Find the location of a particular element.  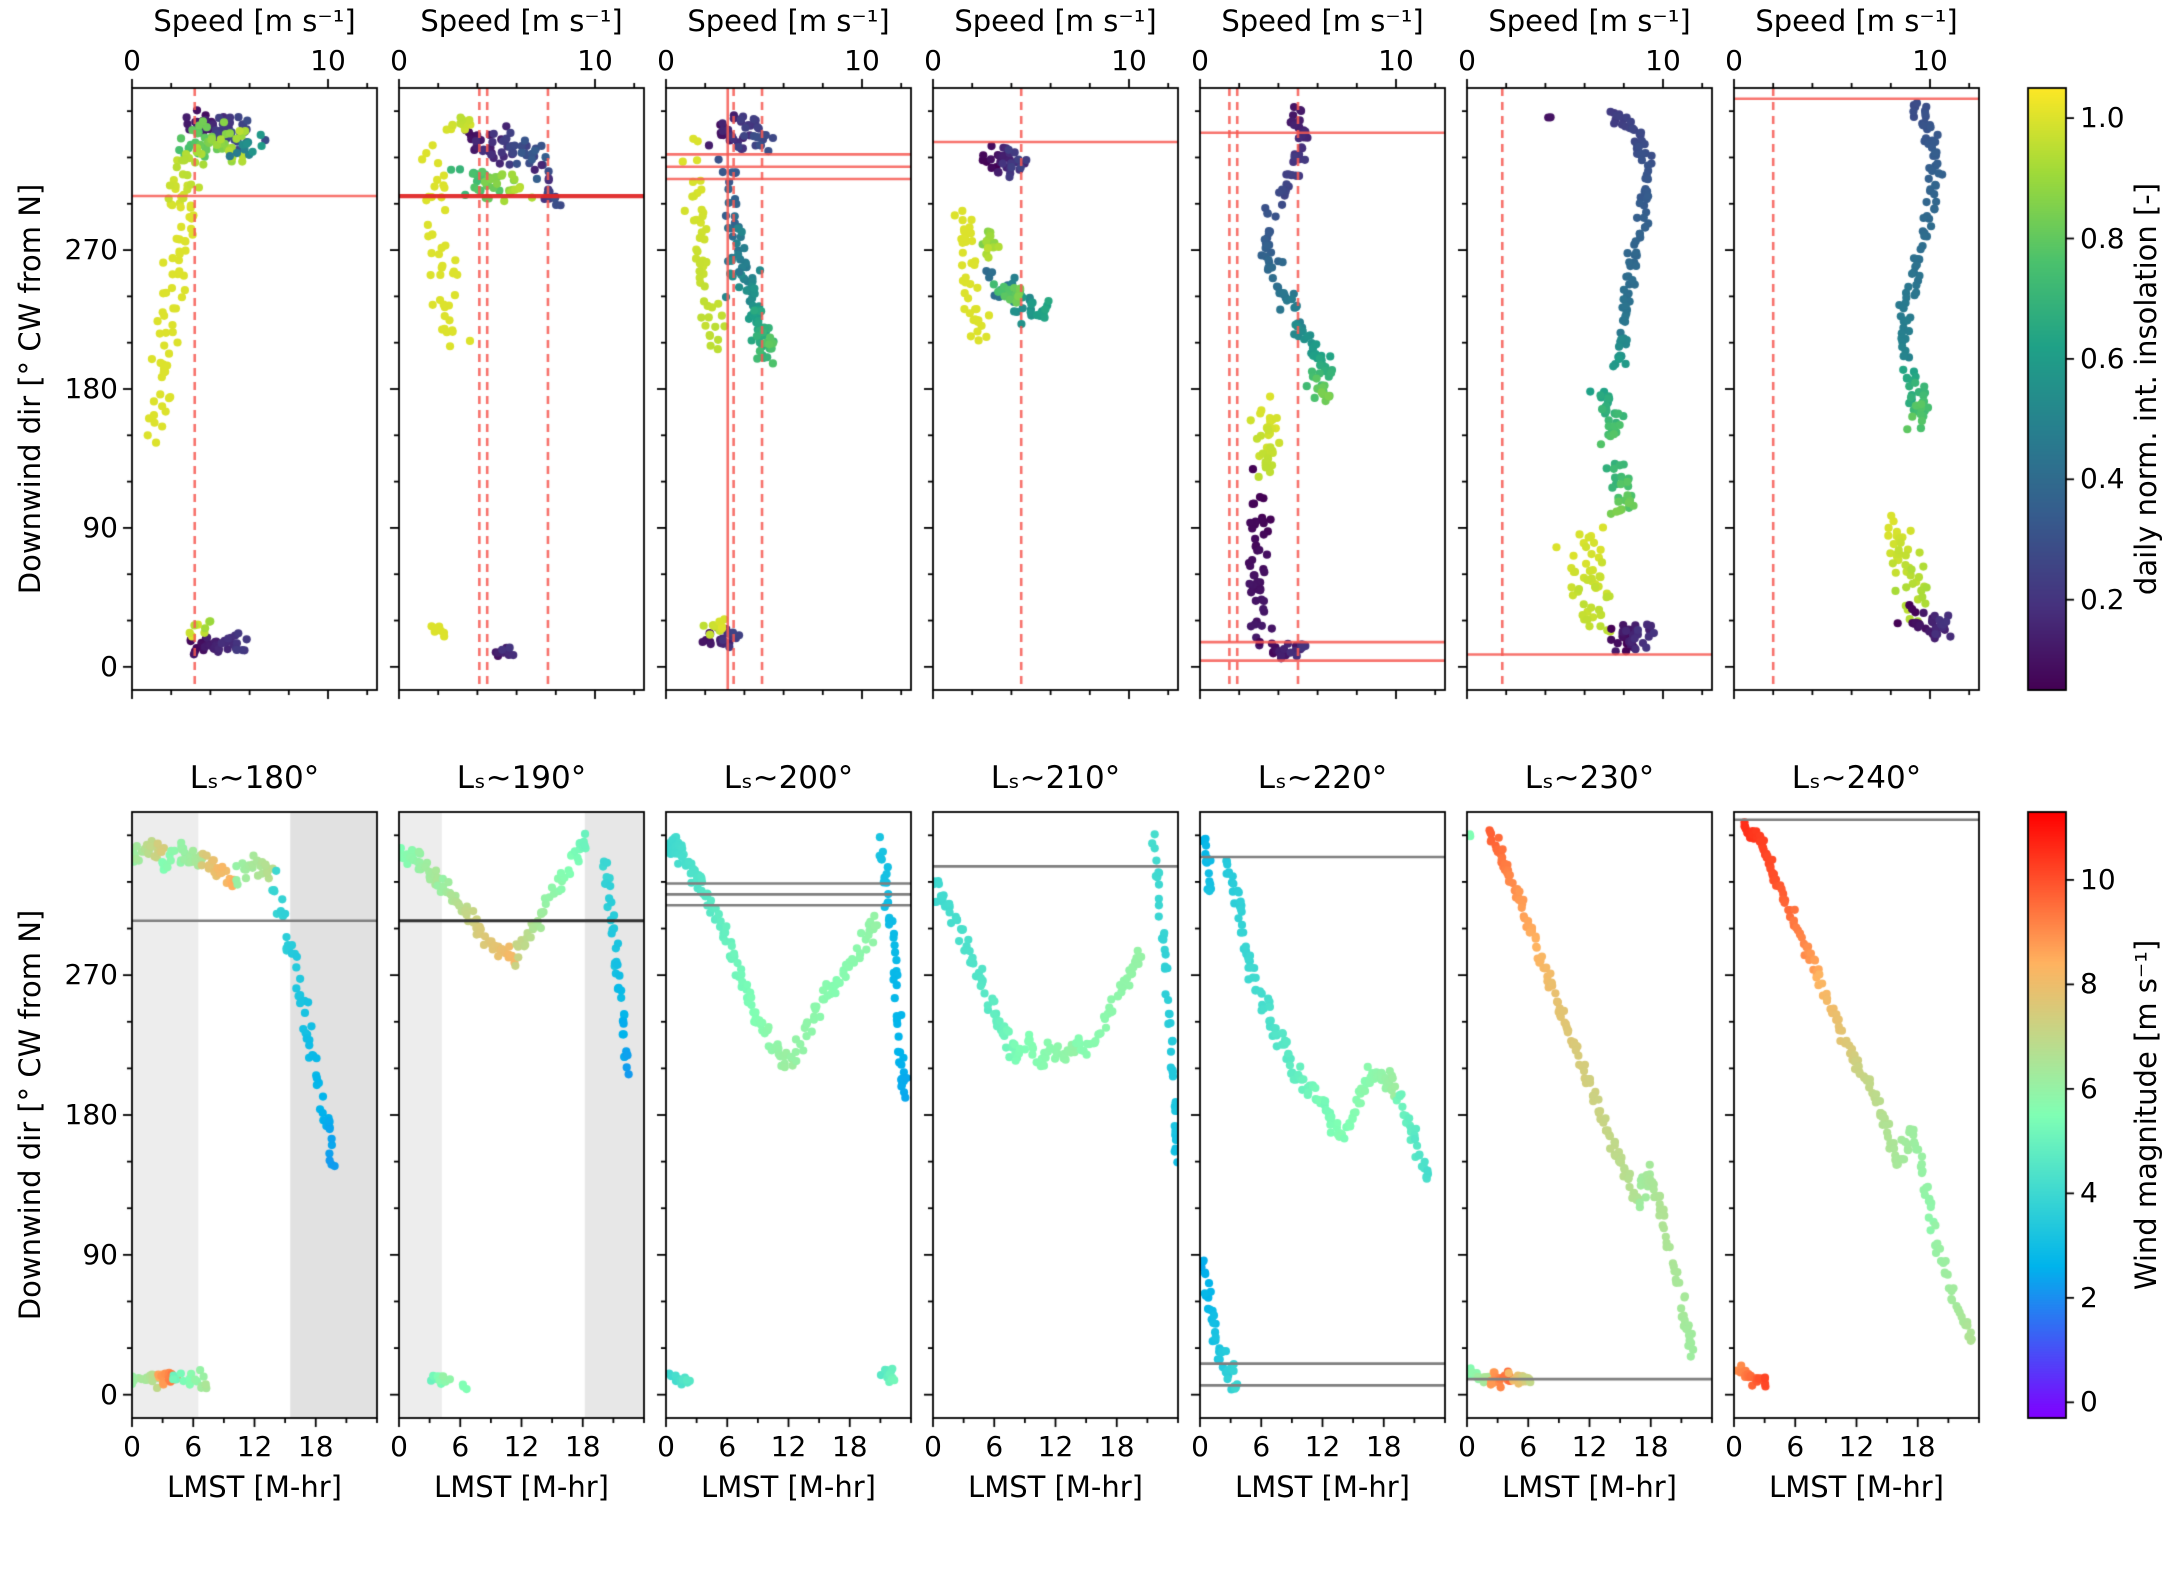

colorbar-tick-label: 2 is located at coordinates (2089, 1297).